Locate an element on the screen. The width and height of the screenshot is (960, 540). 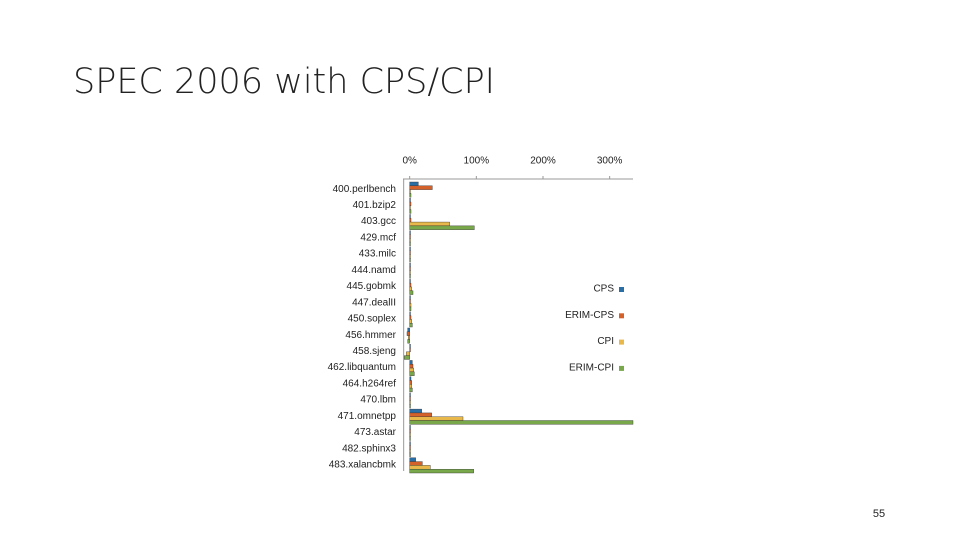
legend-label: ERIM-CPI is located at coordinates (591, 368).